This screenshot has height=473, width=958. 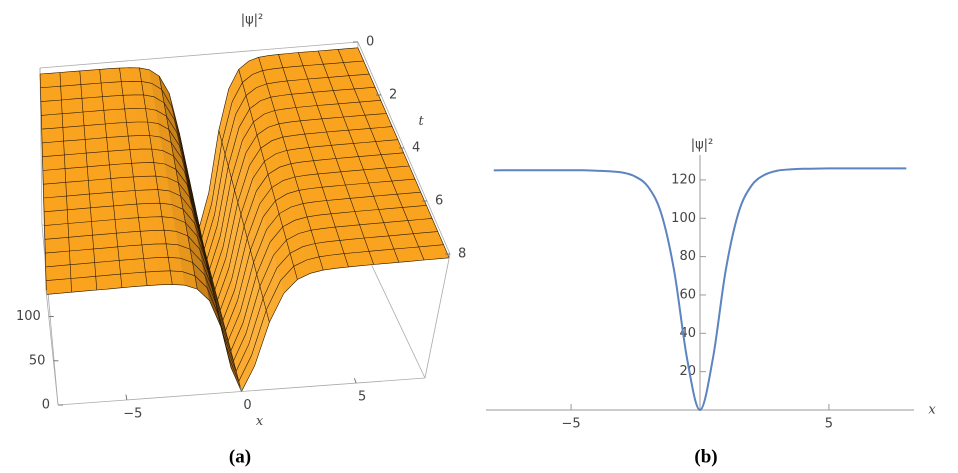 What do you see at coordinates (683, 179) in the screenshot?
I see `y-tick-label: 120` at bounding box center [683, 179].